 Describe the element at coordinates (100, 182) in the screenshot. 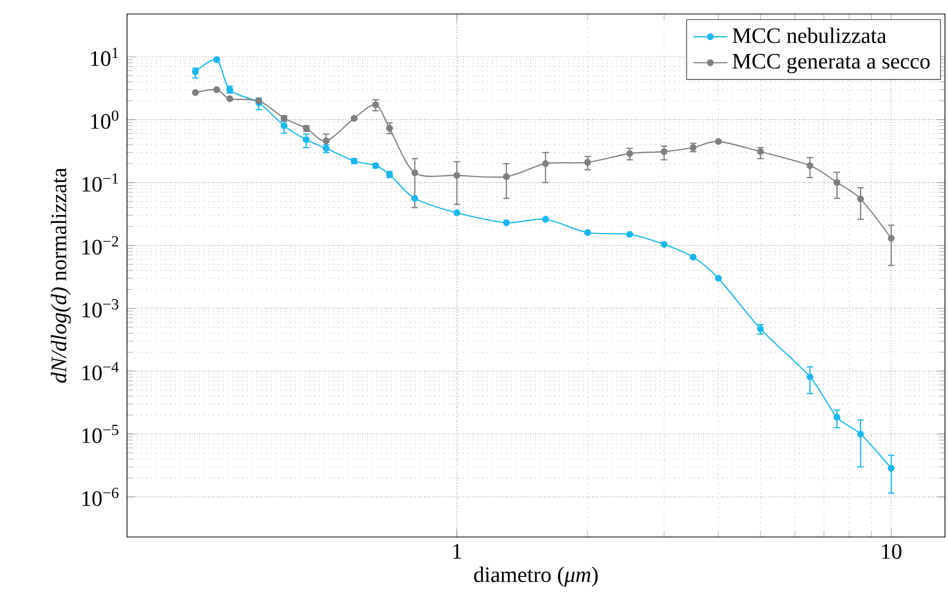

I see `y-tick-label: 10$^{−1}$` at that location.